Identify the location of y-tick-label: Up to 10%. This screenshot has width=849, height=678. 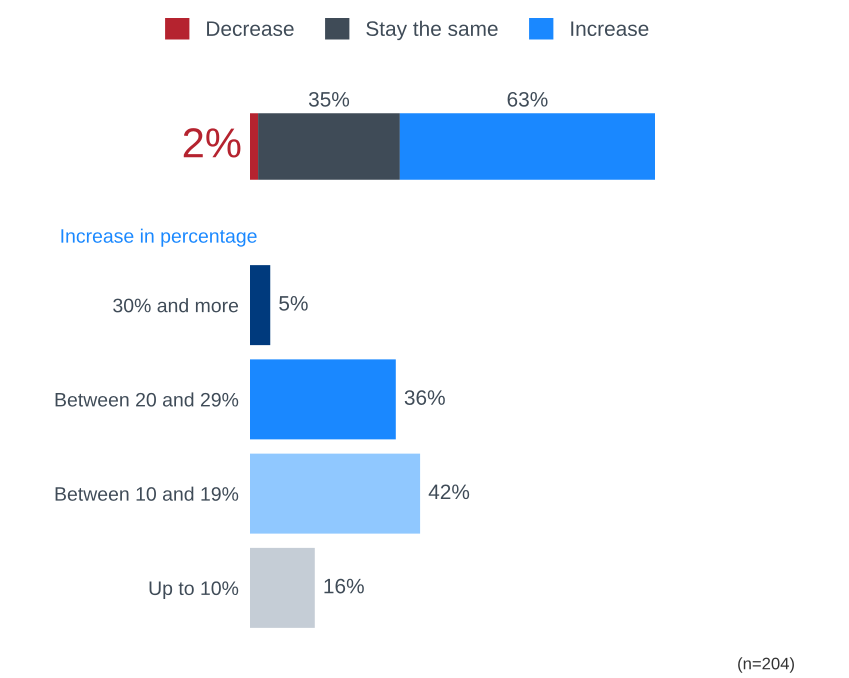
(194, 590).